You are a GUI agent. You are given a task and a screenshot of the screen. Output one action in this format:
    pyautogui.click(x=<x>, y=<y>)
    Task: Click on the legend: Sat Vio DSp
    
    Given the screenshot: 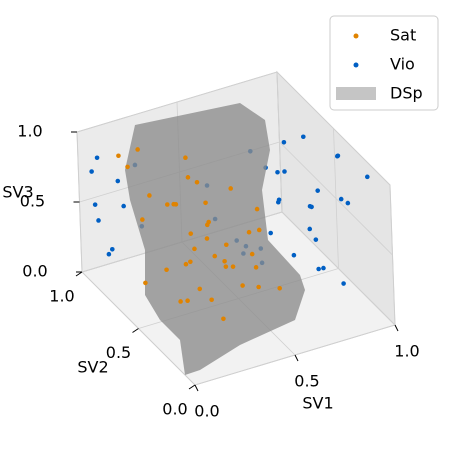 What is the action you would take?
    pyautogui.click(x=384, y=63)
    